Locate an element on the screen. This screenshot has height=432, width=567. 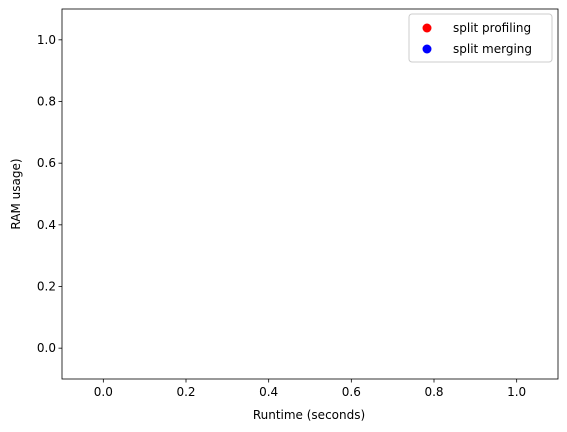
y-tick-label: 0.0 is located at coordinates (46, 348).